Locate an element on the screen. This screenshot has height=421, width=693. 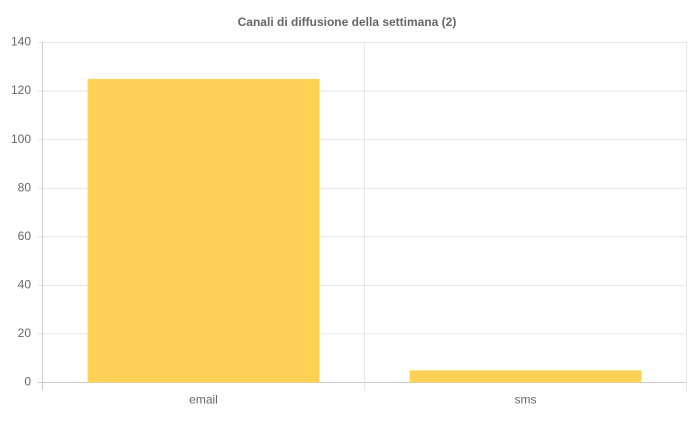
x-tick-label: sms is located at coordinates (526, 400).